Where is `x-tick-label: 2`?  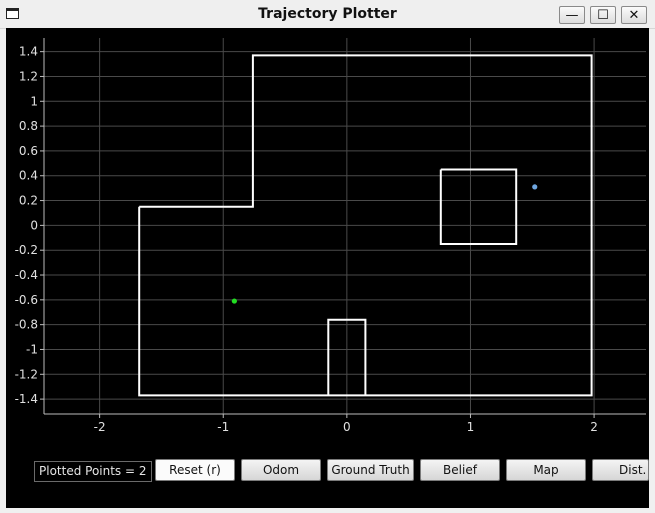
x-tick-label: 2 is located at coordinates (594, 427).